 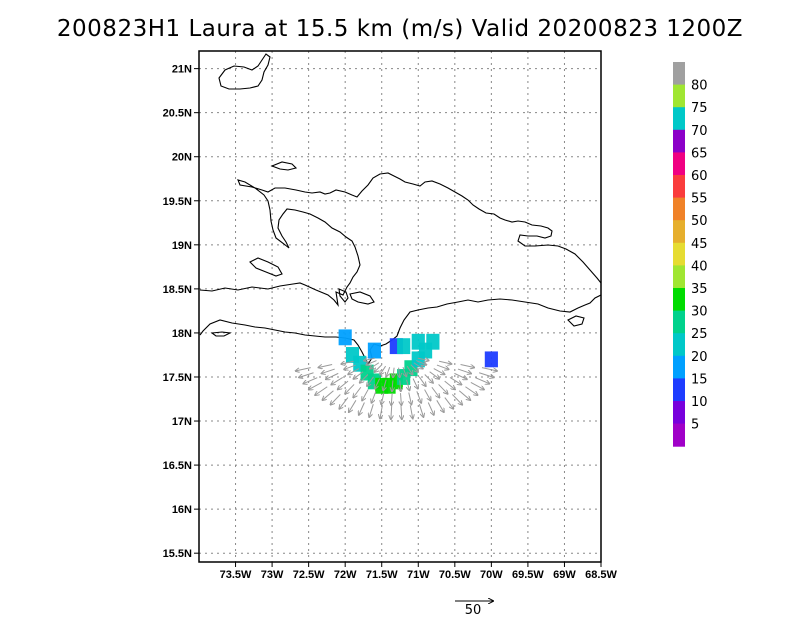 What do you see at coordinates (177, 378) in the screenshot?
I see `y-tick-label: 17.5N` at bounding box center [177, 378].